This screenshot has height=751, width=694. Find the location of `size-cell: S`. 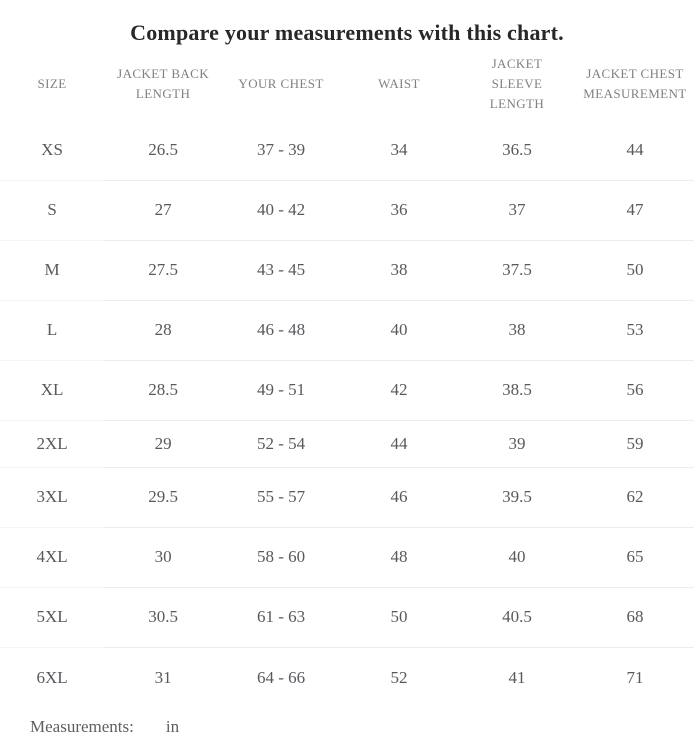

size-cell: S is located at coordinates (52, 210).